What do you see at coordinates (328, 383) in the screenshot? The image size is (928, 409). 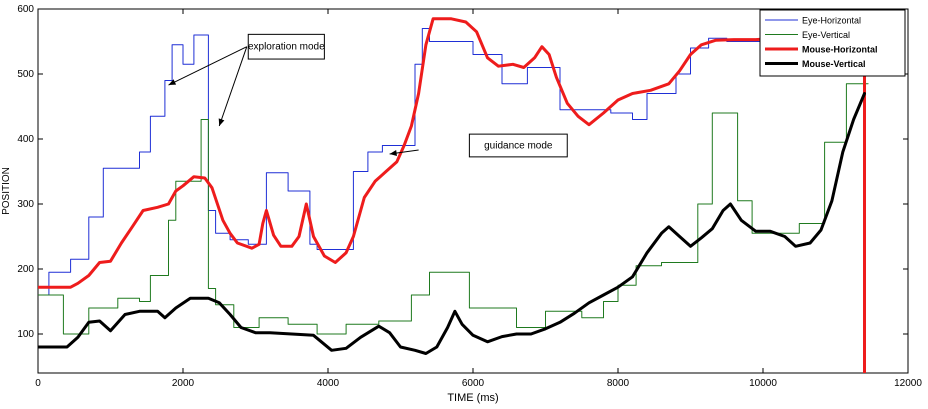 I see `x-tick-label: 4000` at bounding box center [328, 383].